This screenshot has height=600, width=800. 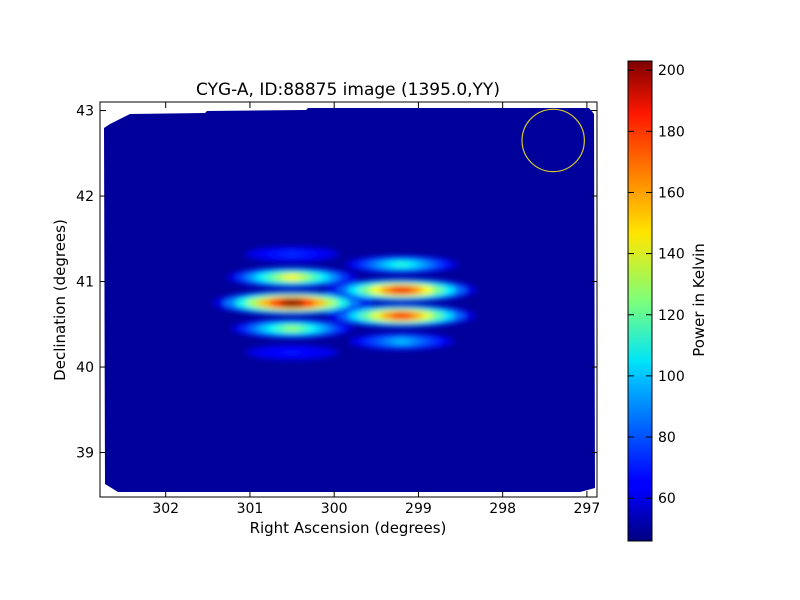 I want to click on colorbar-tick-label: 120, so click(x=671, y=316).